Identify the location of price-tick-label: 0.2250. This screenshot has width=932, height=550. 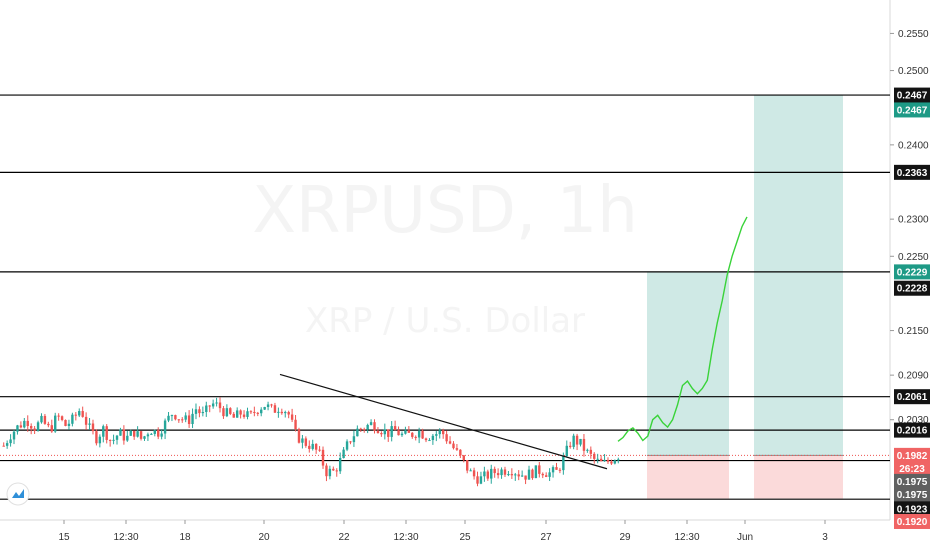
(913, 257).